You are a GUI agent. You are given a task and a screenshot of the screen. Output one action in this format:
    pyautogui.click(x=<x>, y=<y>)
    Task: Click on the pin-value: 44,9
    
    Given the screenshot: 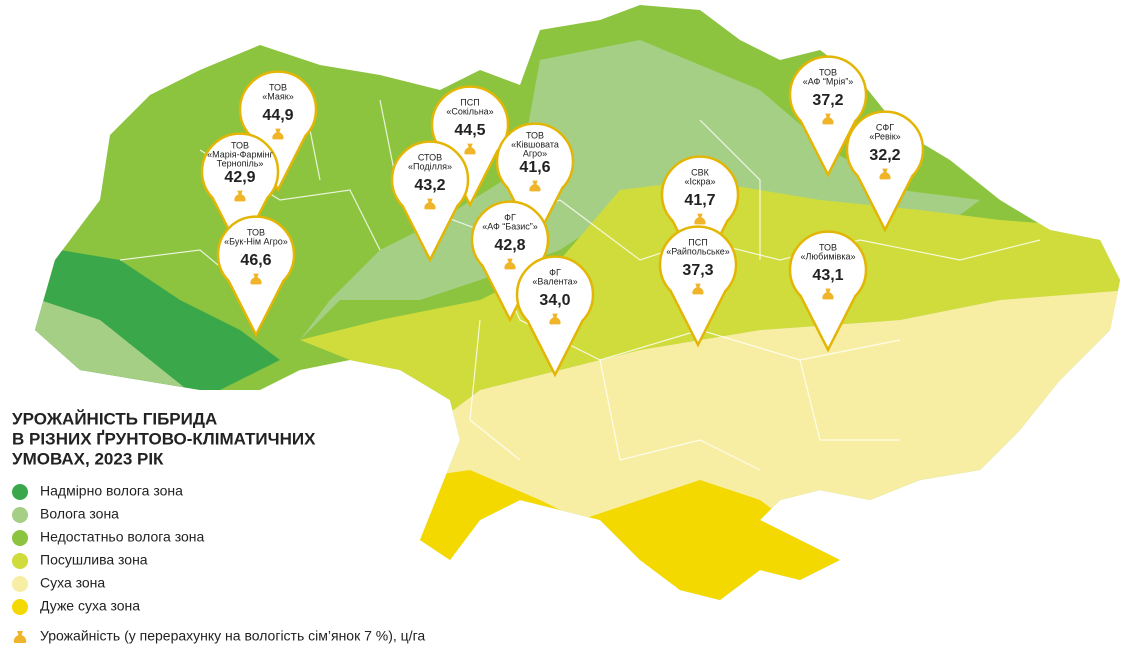 What is the action you would take?
    pyautogui.click(x=277, y=115)
    